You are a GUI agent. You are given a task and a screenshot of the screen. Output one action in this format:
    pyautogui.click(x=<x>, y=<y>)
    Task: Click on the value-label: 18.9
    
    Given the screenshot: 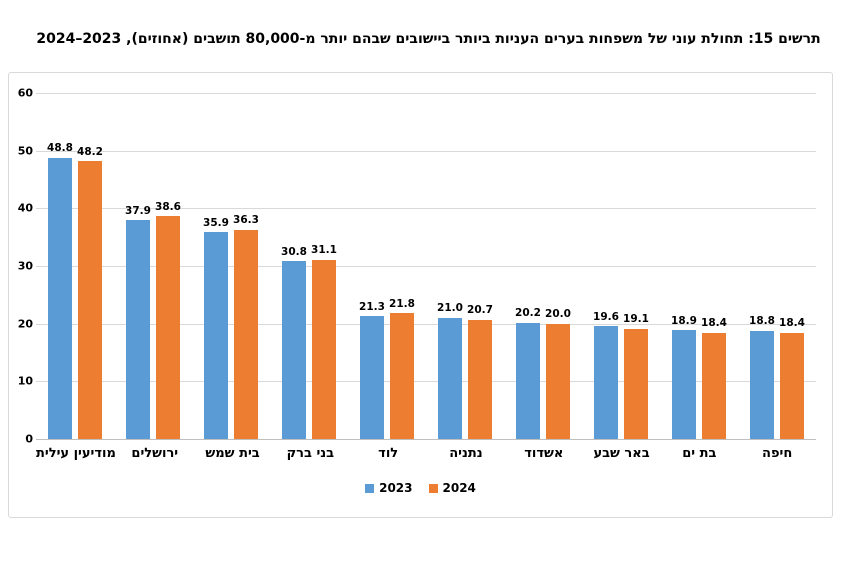 What is the action you would take?
    pyautogui.click(x=684, y=320)
    